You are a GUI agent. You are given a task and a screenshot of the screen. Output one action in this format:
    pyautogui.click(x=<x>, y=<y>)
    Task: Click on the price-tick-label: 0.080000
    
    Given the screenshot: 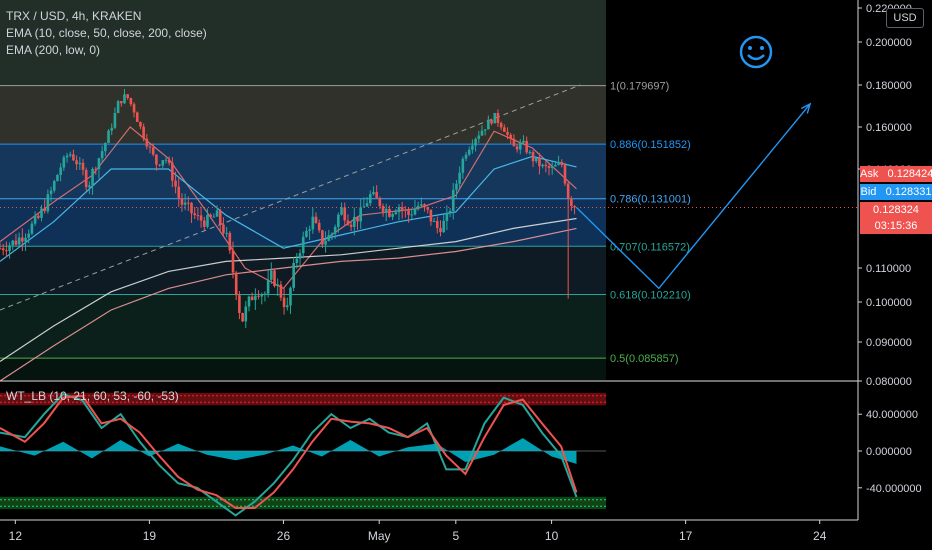 What is the action you would take?
    pyautogui.click(x=889, y=382)
    